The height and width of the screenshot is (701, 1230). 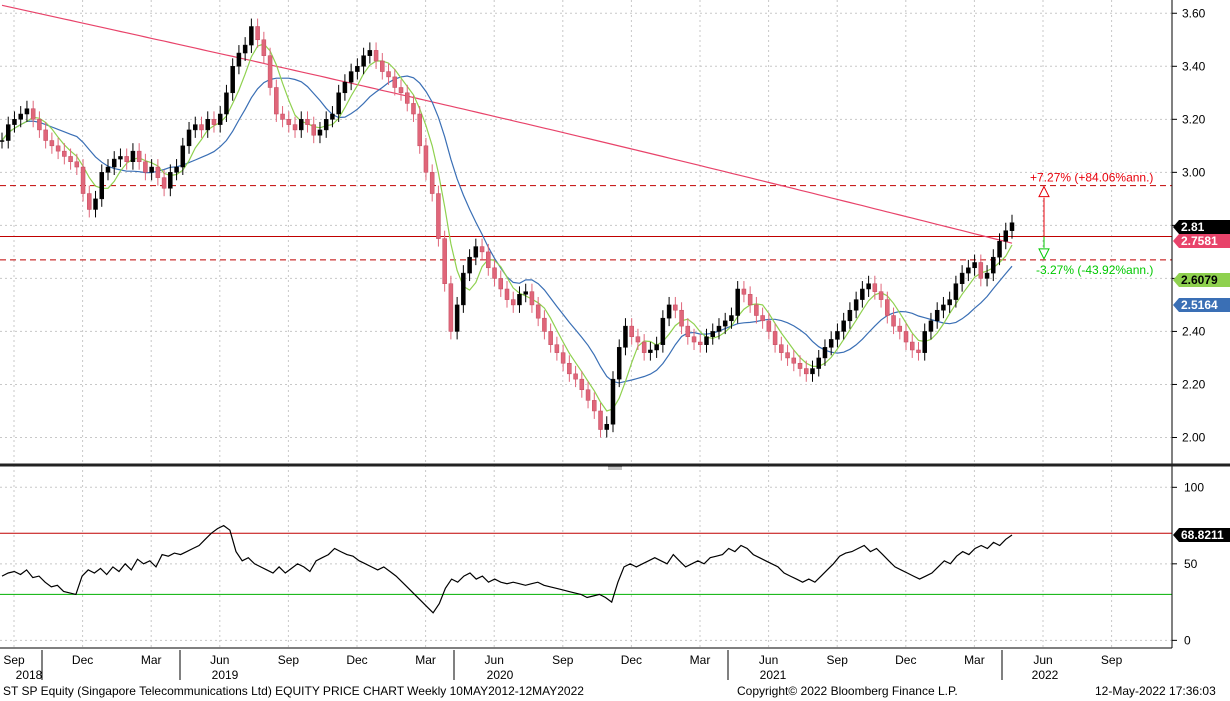 I want to click on price-tick-label: 2.00, so click(x=1194, y=437).